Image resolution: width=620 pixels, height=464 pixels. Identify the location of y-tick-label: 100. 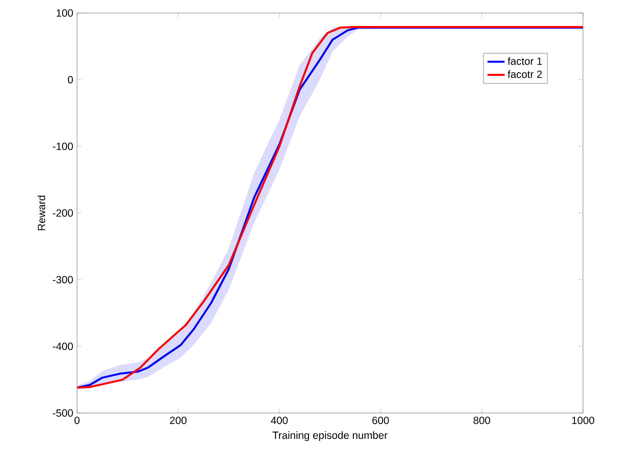
(64, 13).